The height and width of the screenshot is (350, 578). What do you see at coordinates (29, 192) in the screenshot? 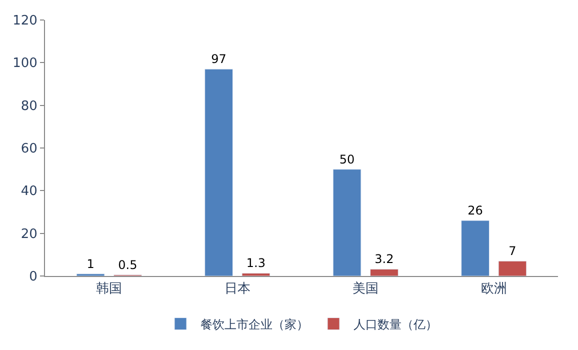
I see `y-tick-label: 40` at bounding box center [29, 192].